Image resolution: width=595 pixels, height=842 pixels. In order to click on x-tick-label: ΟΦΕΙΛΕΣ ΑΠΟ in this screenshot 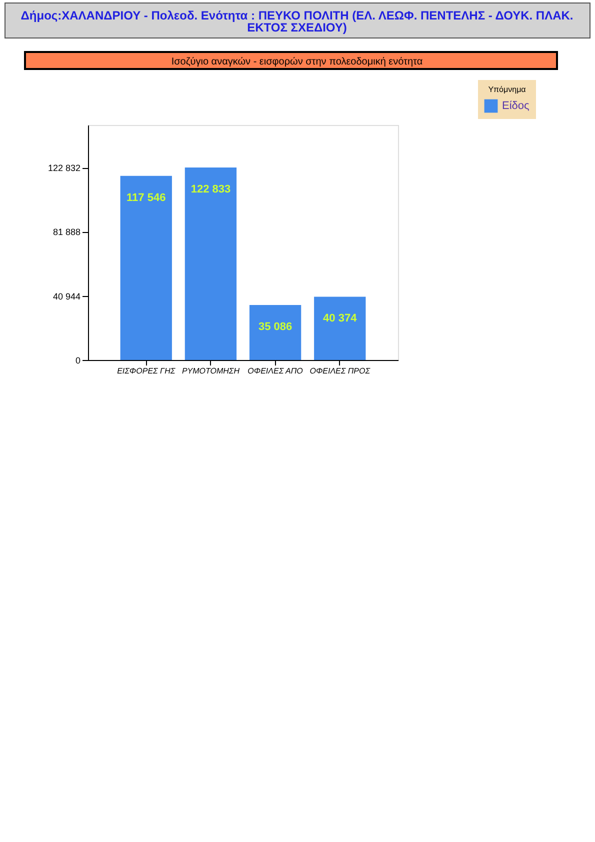, I will do `click(275, 371)`.